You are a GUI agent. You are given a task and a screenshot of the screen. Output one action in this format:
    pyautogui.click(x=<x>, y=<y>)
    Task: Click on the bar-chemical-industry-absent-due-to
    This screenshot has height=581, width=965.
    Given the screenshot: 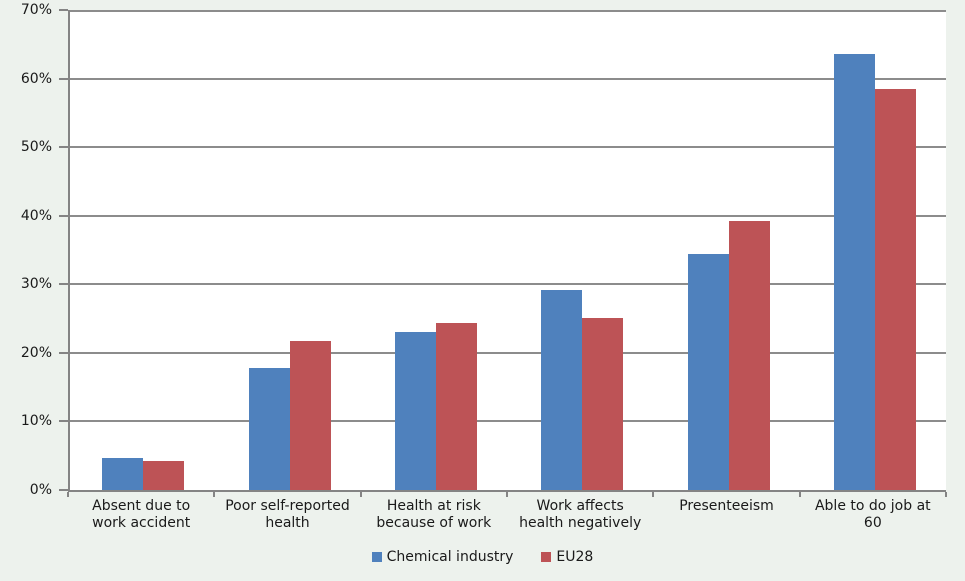 What is the action you would take?
    pyautogui.click(x=123, y=473)
    